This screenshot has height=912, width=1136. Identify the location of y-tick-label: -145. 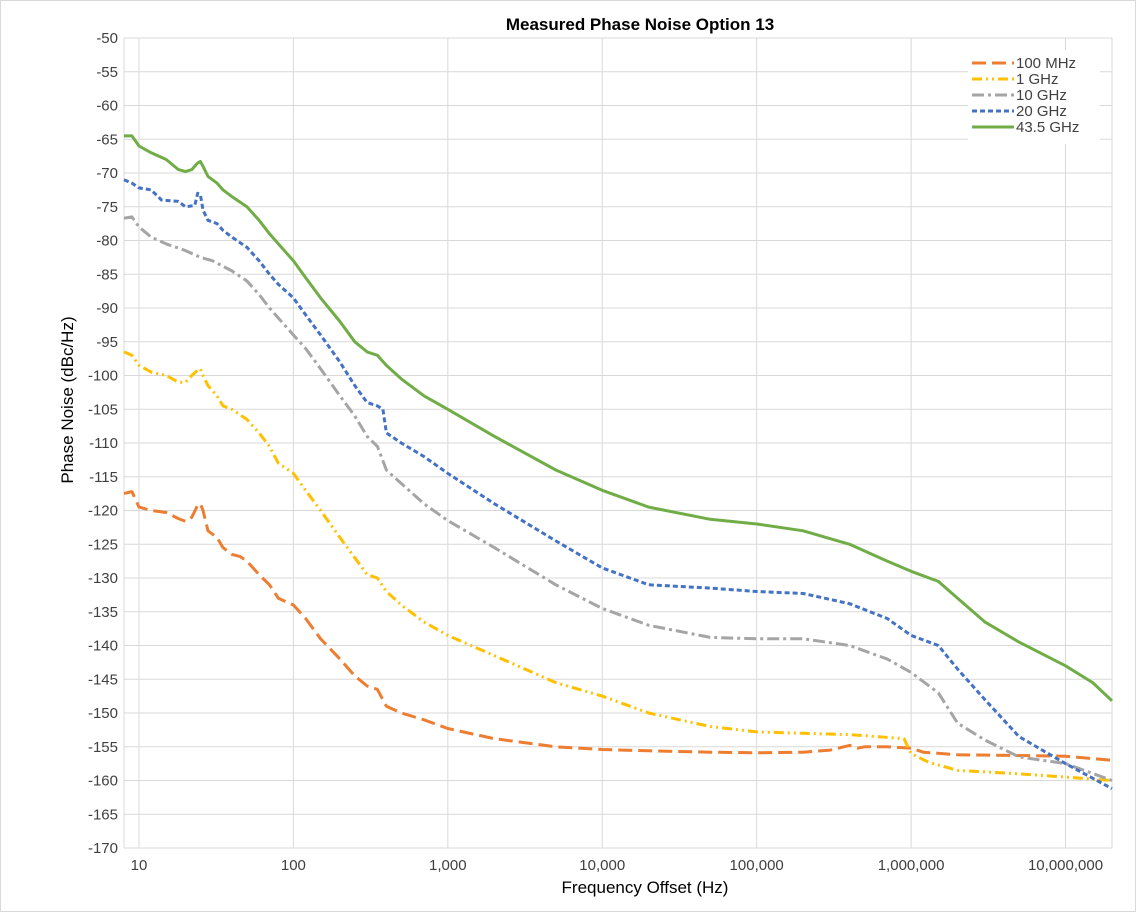
(103, 679).